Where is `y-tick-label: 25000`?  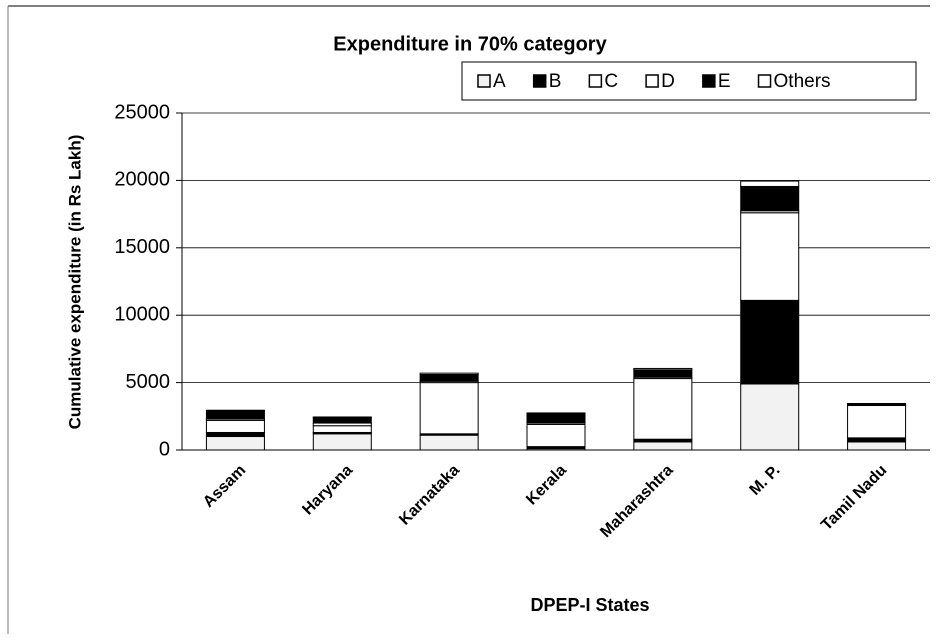
y-tick-label: 25000 is located at coordinates (142, 112).